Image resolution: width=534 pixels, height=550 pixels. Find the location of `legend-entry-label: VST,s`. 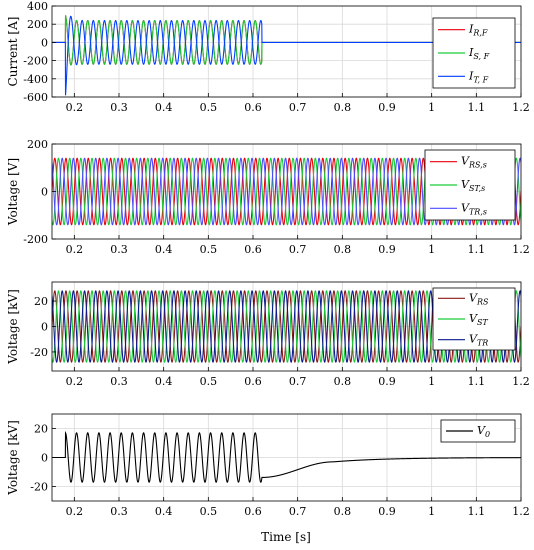

legend-entry-label: VST,s is located at coordinates (473, 185).